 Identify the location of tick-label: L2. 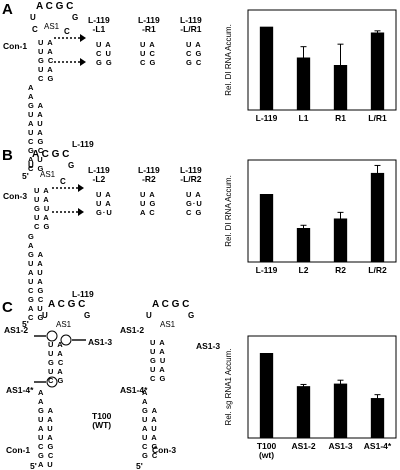
(304, 270).